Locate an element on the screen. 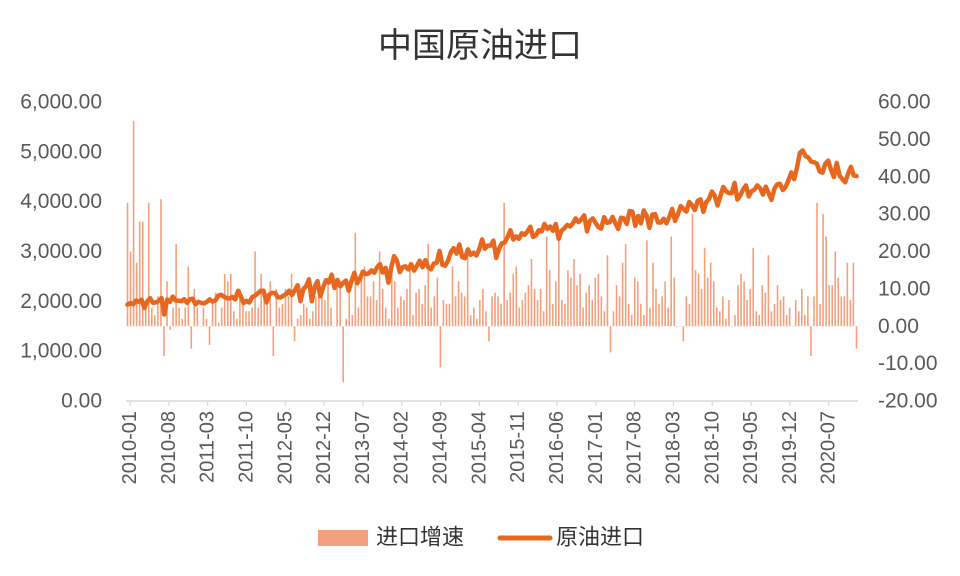  legend-label-growth: 进口增速 is located at coordinates (420, 538).